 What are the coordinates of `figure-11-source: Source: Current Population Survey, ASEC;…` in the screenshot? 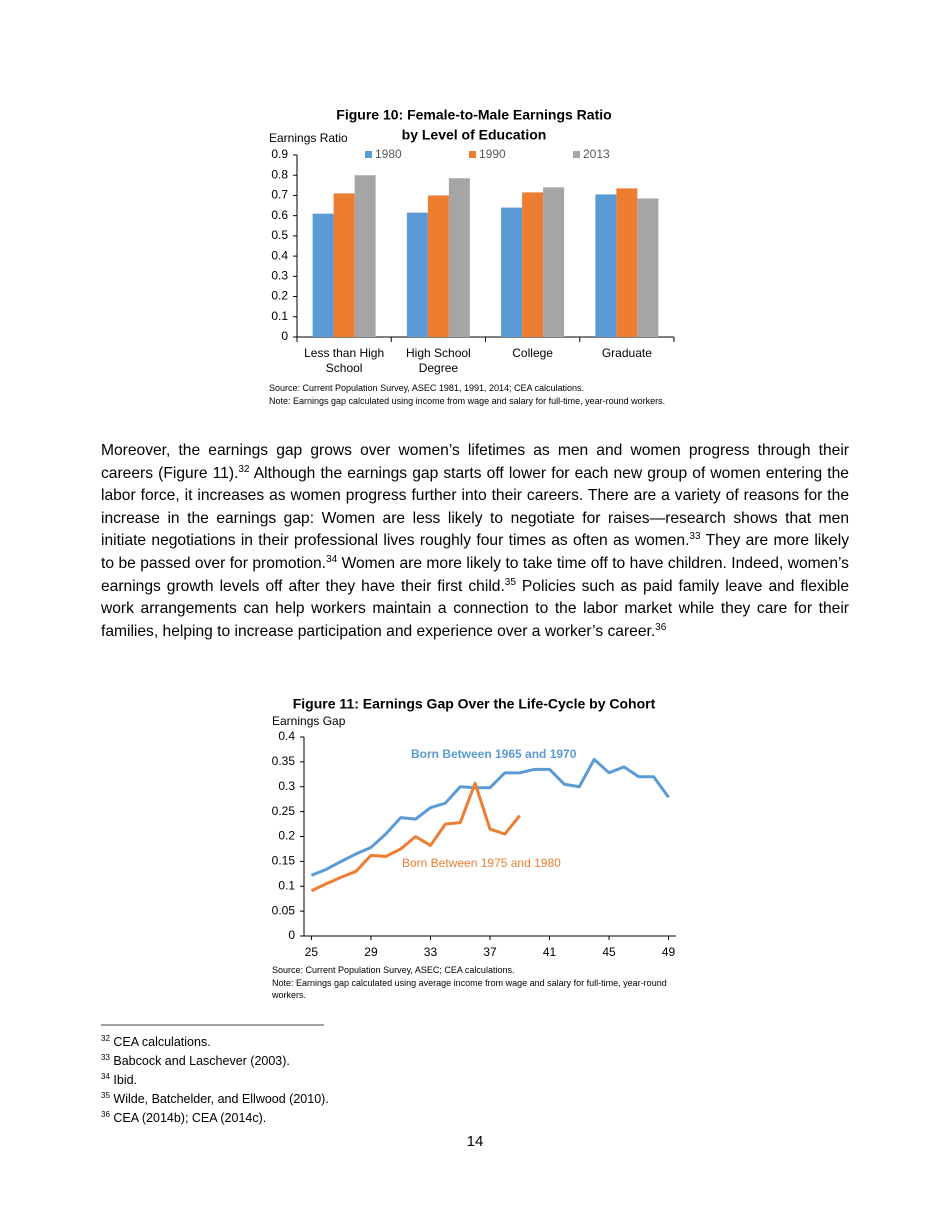 It's located at (393, 970).